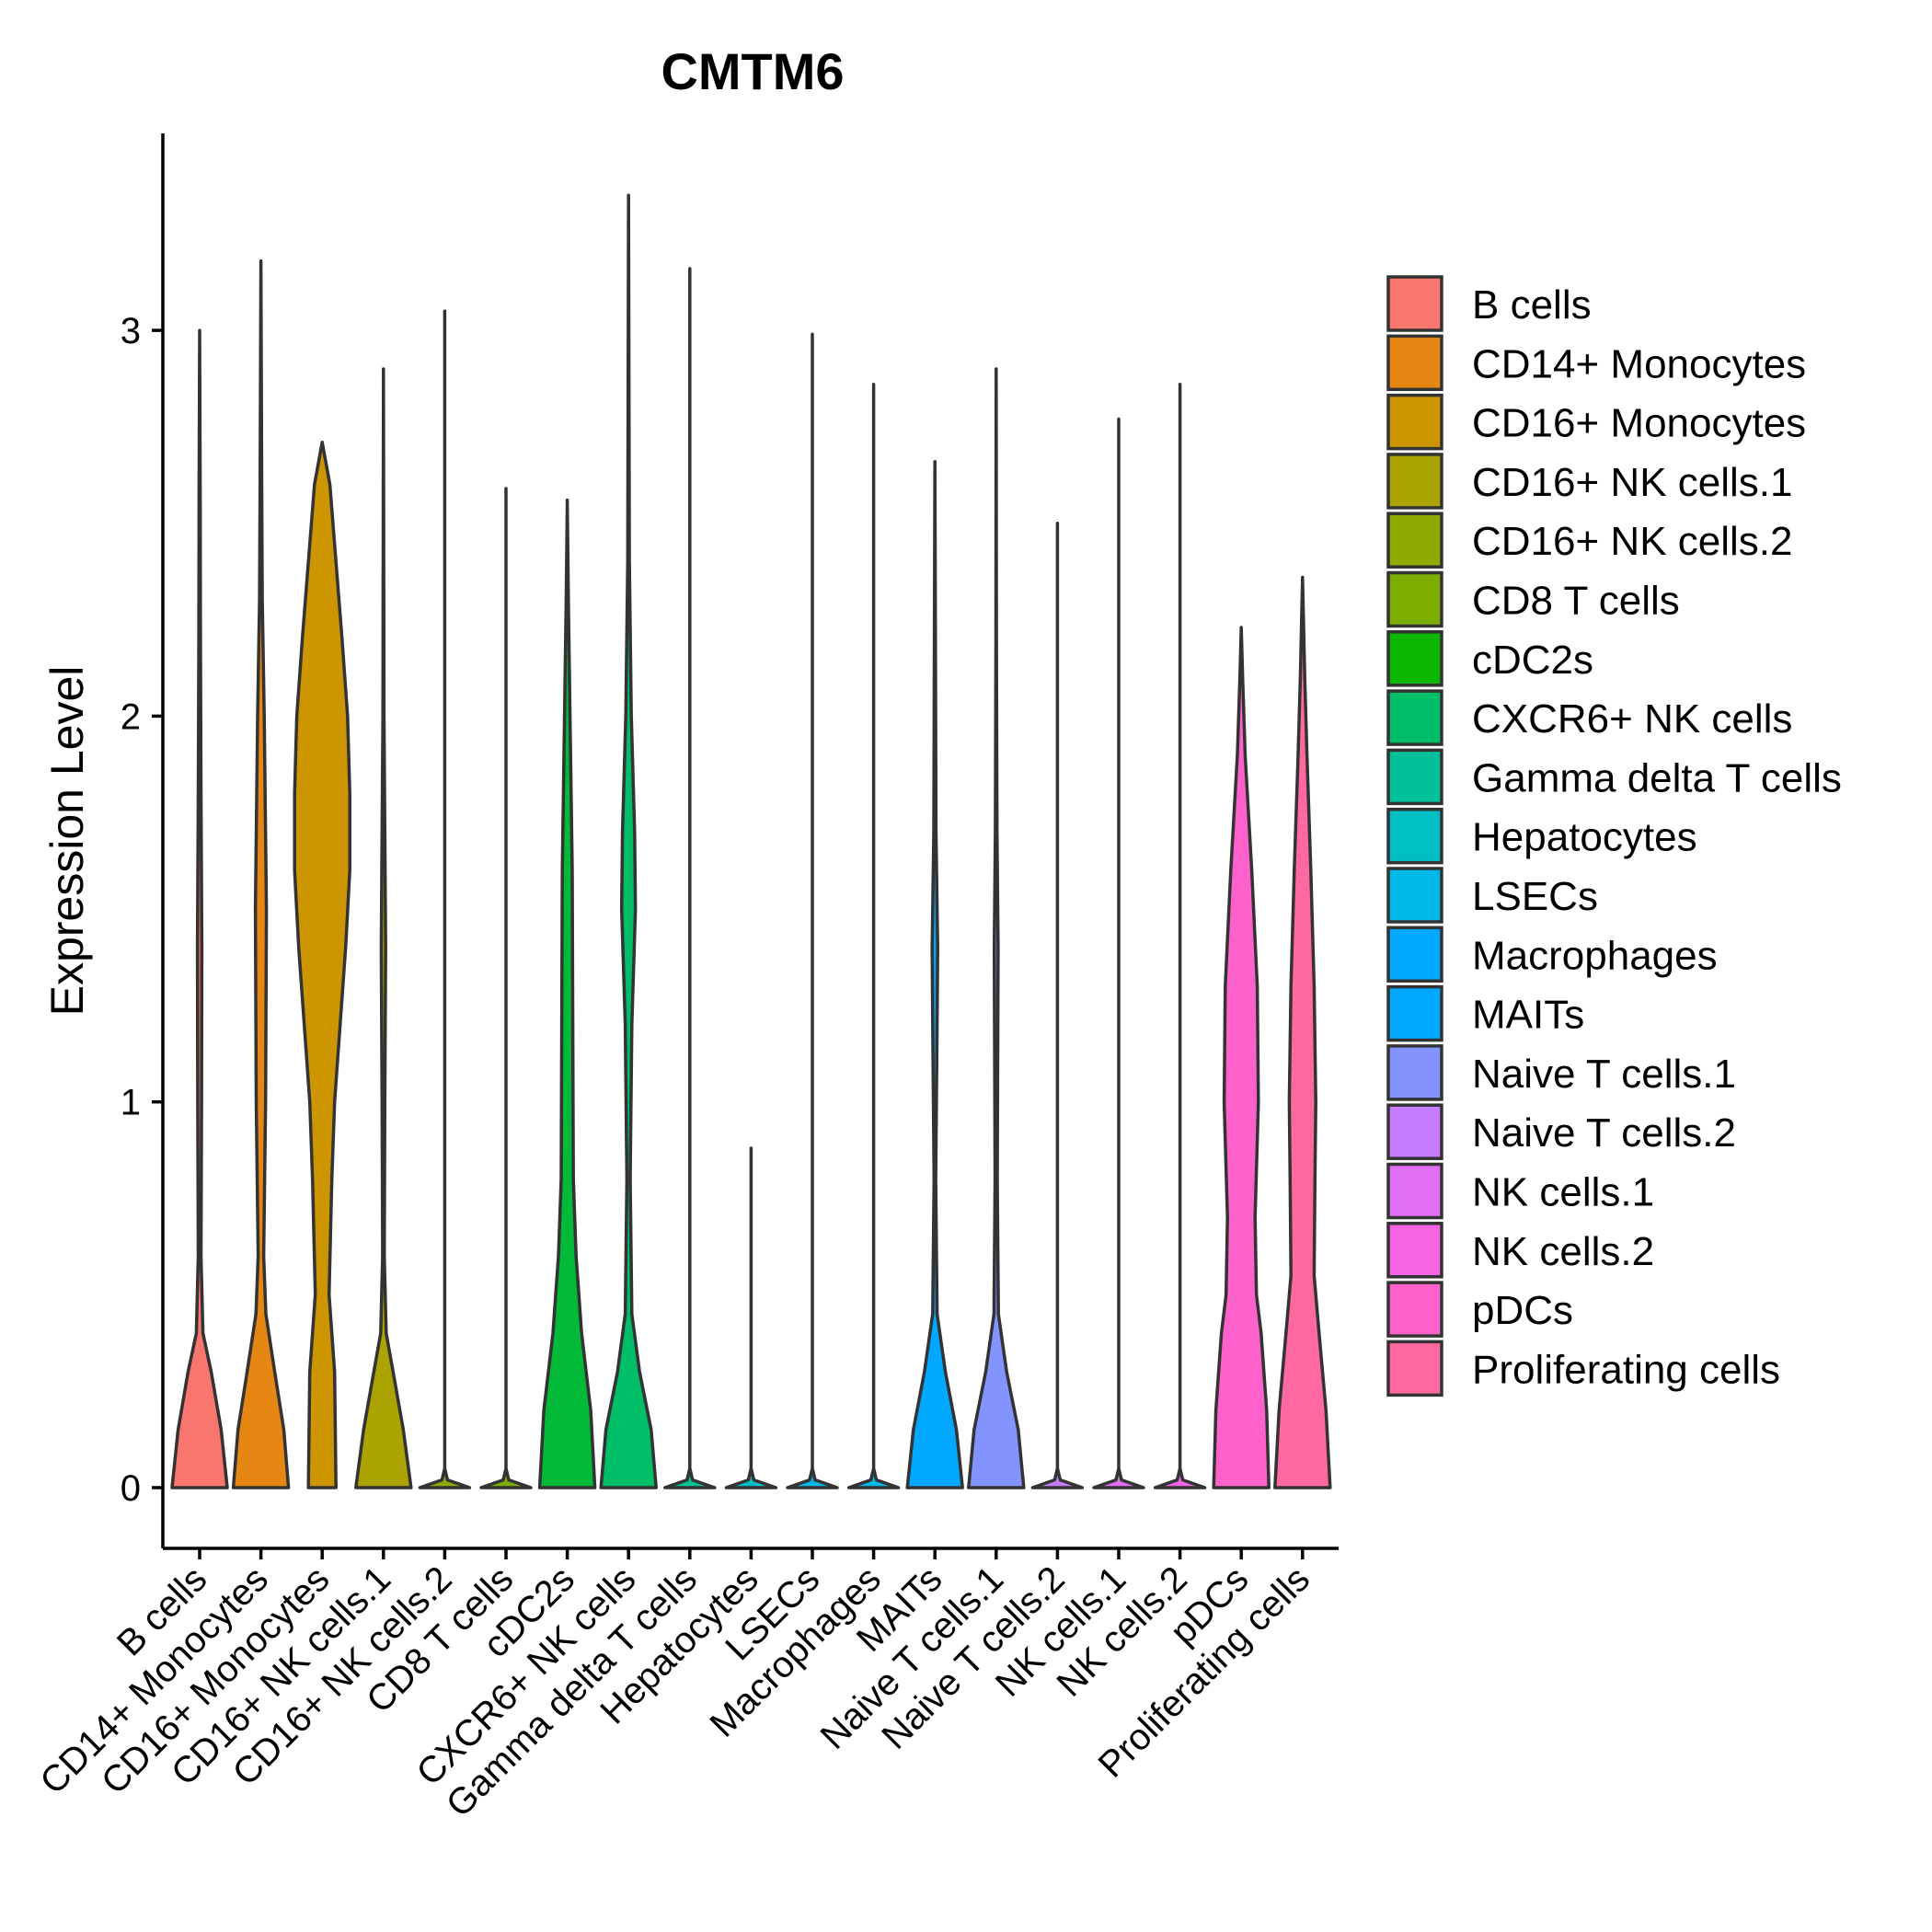  What do you see at coordinates (131, 716) in the screenshot?
I see `y-tick-label-2: 2` at bounding box center [131, 716].